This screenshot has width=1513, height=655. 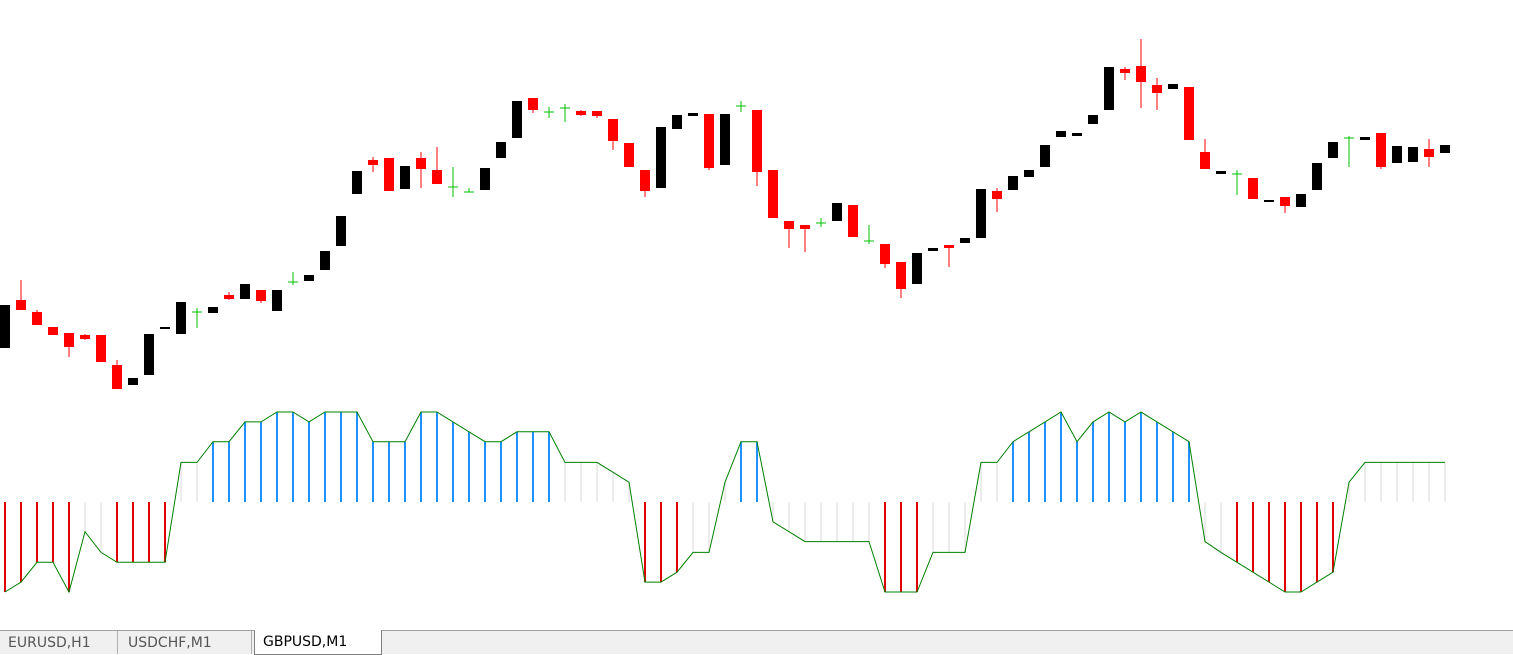 I want to click on symbol-tab: USDCHF,M1, so click(x=186, y=642).